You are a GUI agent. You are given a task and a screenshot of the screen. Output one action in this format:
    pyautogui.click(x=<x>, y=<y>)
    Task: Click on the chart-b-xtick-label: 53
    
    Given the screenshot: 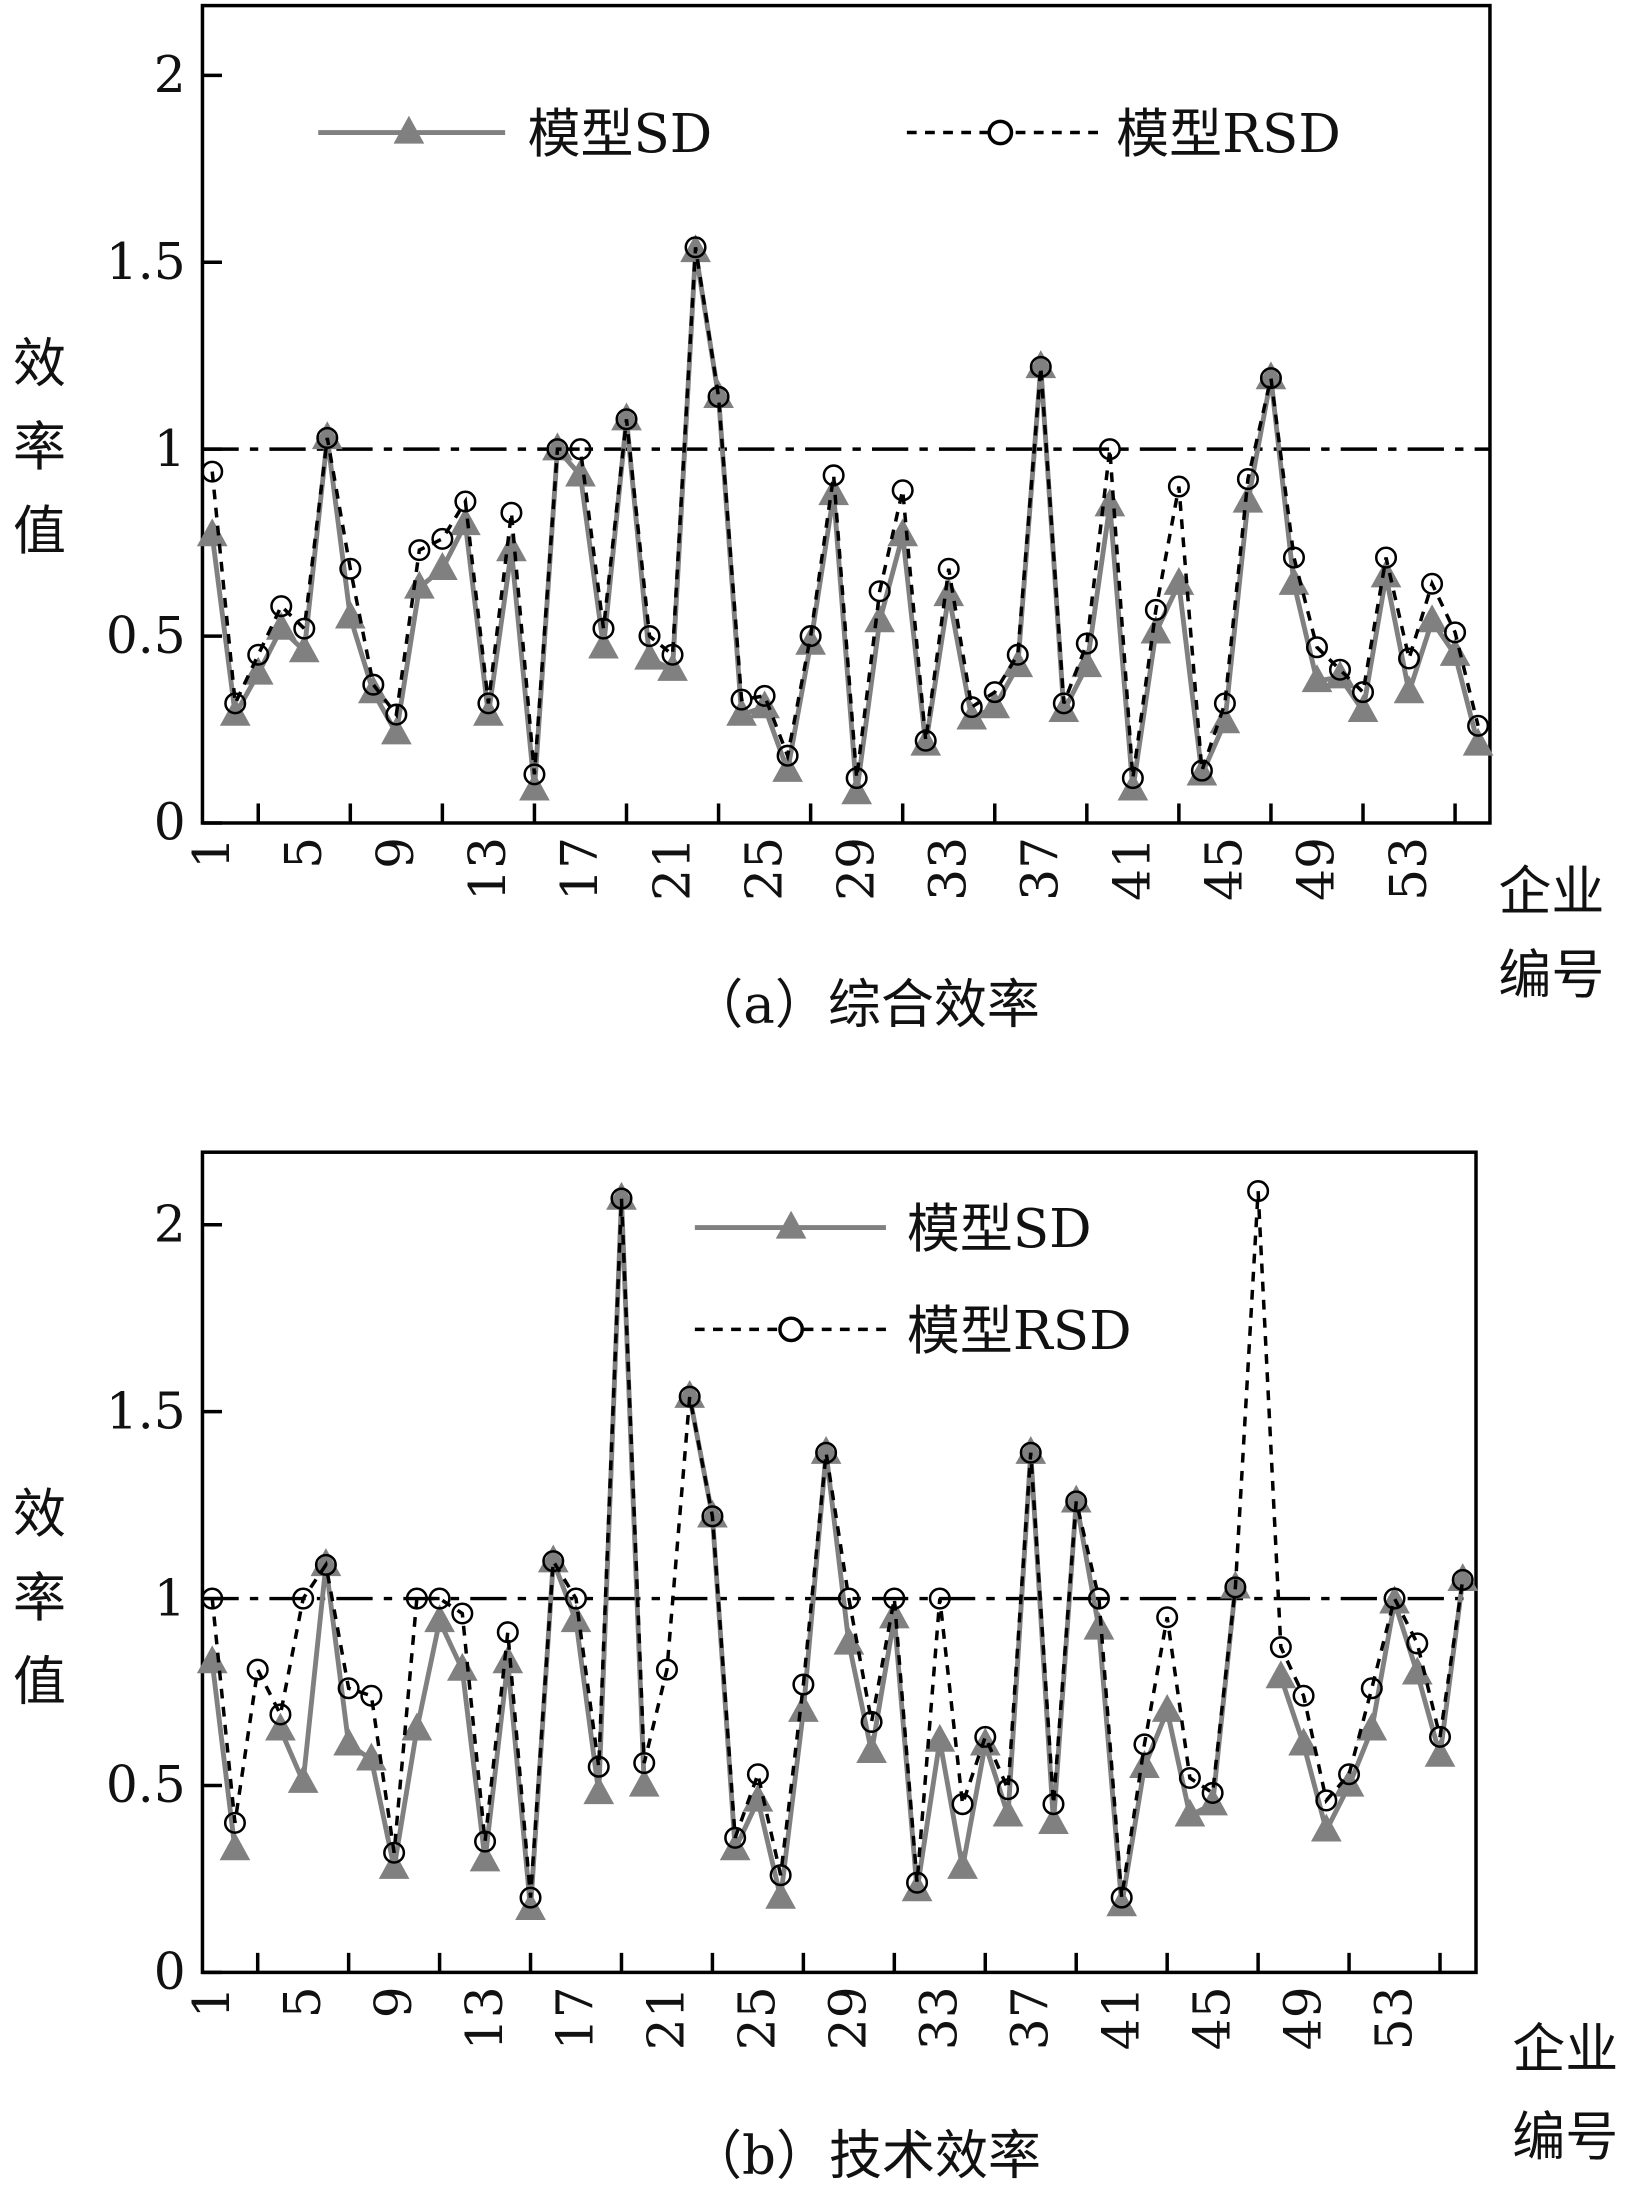 What is the action you would take?
    pyautogui.click(x=1393, y=2018)
    